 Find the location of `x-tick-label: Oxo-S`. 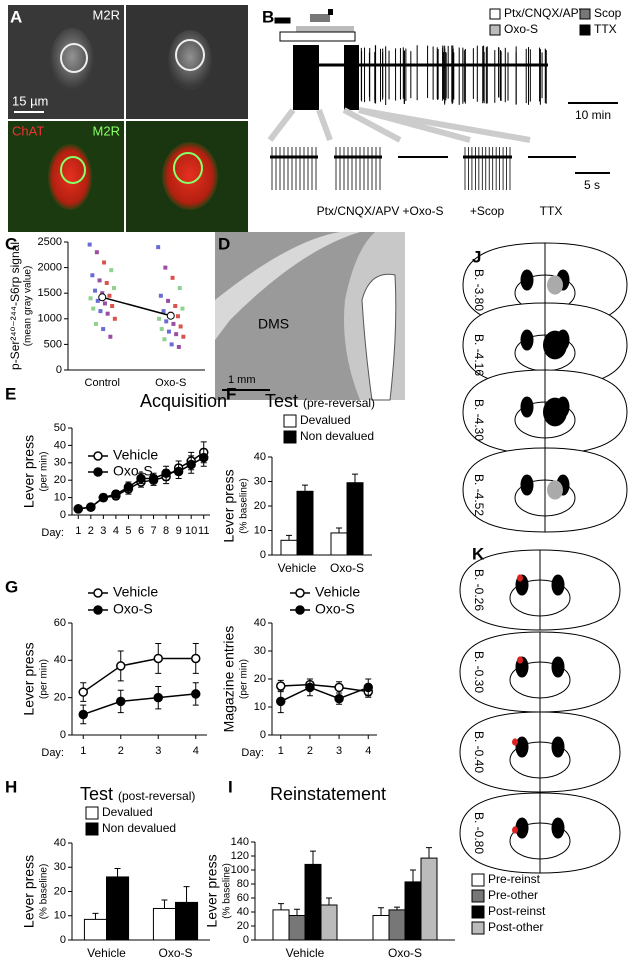

x-tick-label: Oxo-S is located at coordinates (405, 953).